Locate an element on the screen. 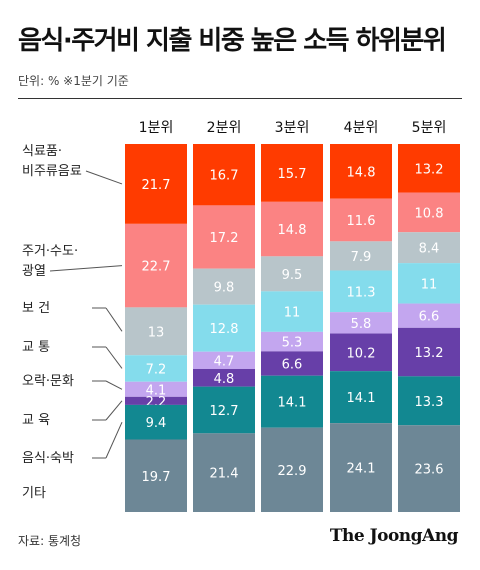  data-label: 13 is located at coordinates (156, 332).